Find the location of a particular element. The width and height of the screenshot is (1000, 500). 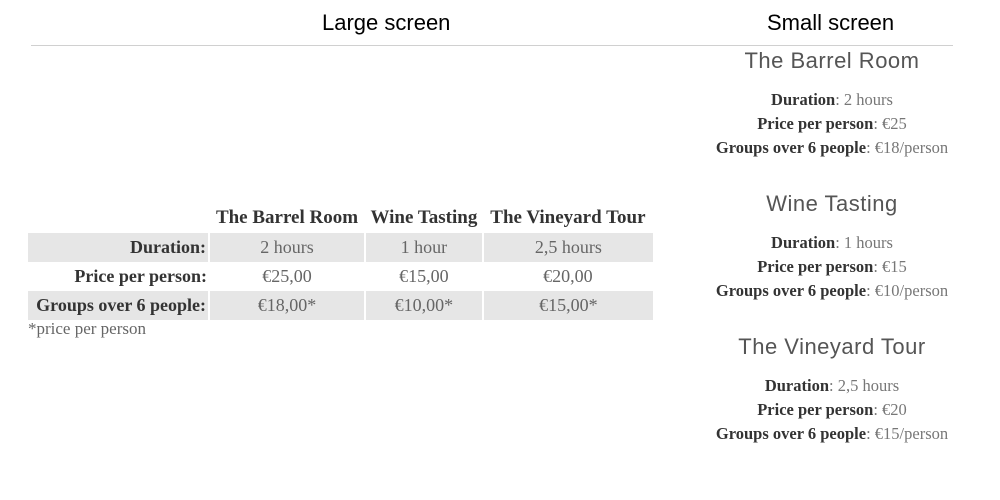

card-line-duration: Duration: 1 hours is located at coordinates (832, 243).